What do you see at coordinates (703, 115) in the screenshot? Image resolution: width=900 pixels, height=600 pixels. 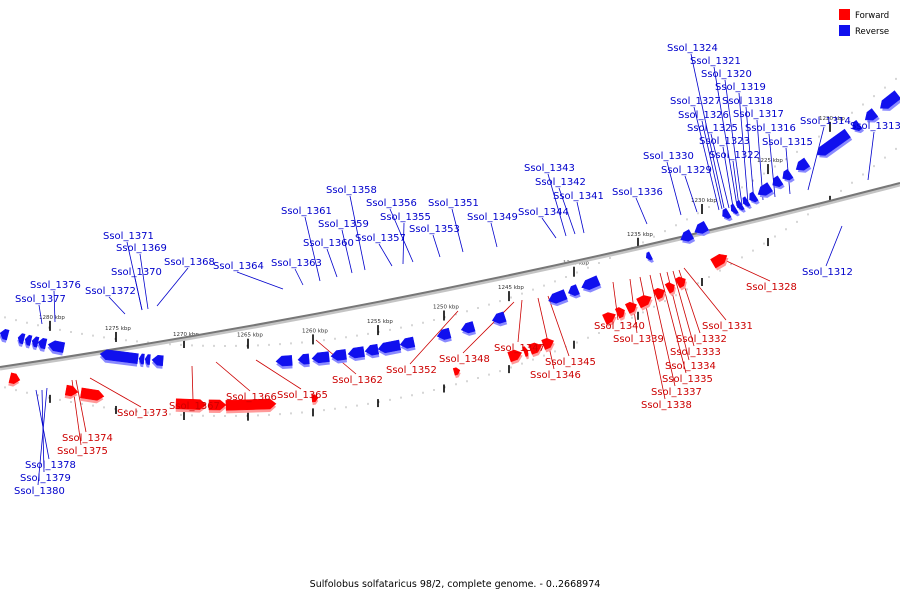 I see `reverse-gene-label: Ssol_1326` at bounding box center [703, 115].